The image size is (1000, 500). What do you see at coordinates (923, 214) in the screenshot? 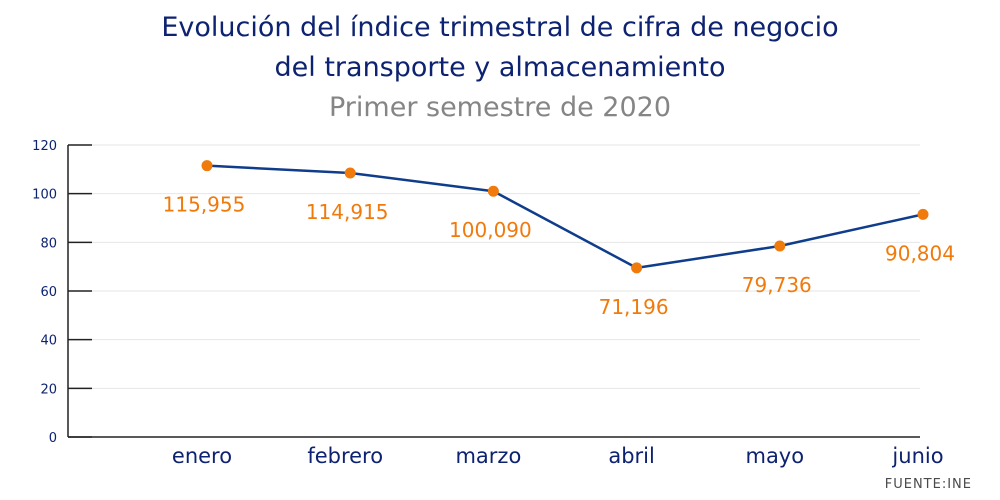
I see `data-point-junio` at bounding box center [923, 214].